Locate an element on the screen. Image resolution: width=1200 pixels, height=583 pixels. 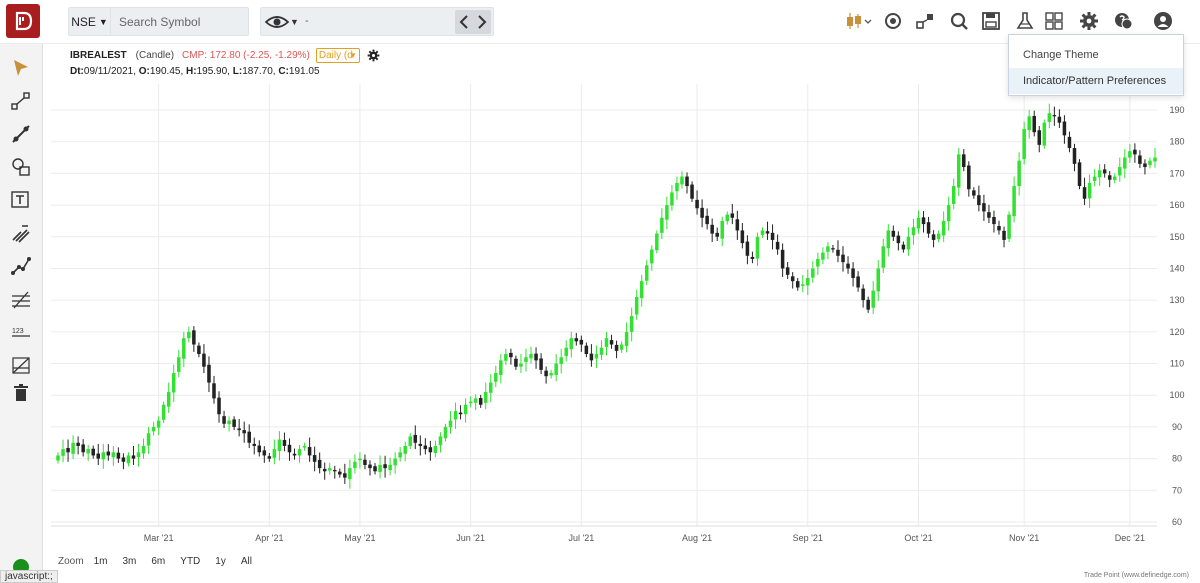
watchlist-select: ▼ is located at coordinates (283, 22).